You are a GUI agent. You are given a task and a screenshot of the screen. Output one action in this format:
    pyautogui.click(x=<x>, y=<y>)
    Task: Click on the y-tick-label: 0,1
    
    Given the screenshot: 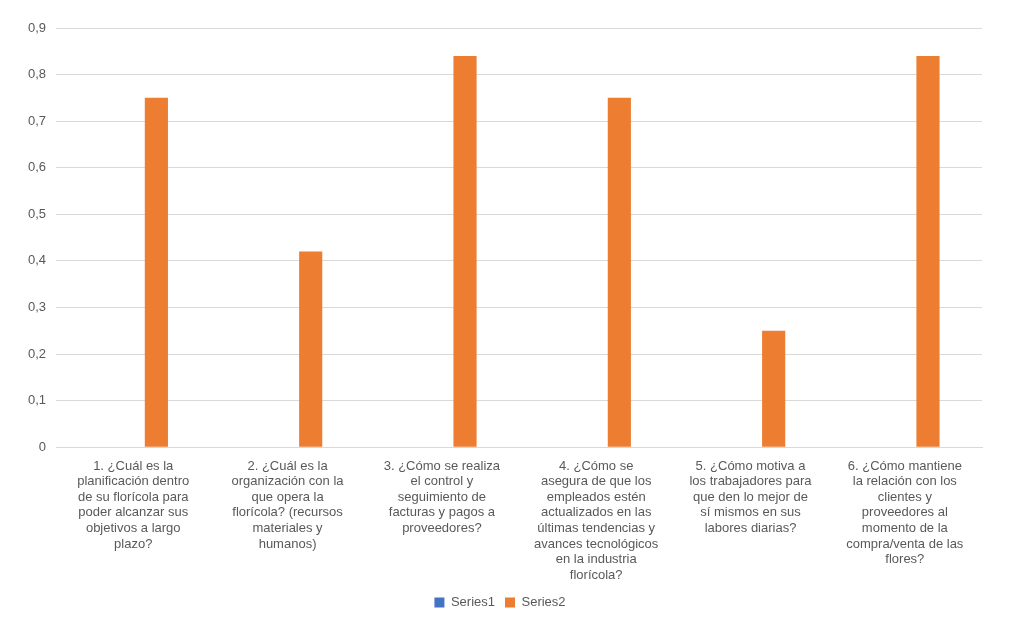 What is the action you would take?
    pyautogui.click(x=37, y=400)
    